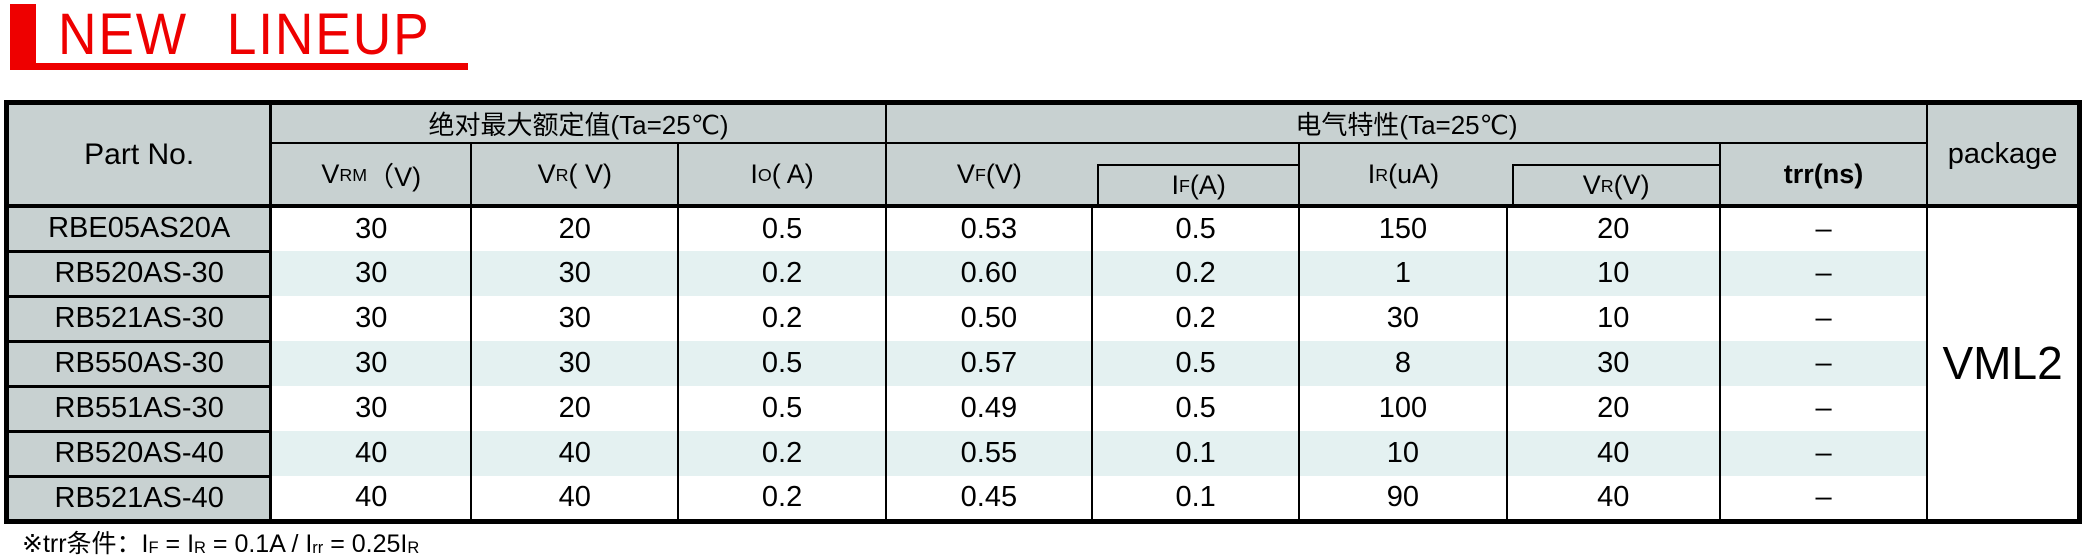 The height and width of the screenshot is (557, 2087). What do you see at coordinates (365, 543) in the screenshot?
I see `footnote-text: = 0.25I` at bounding box center [365, 543].